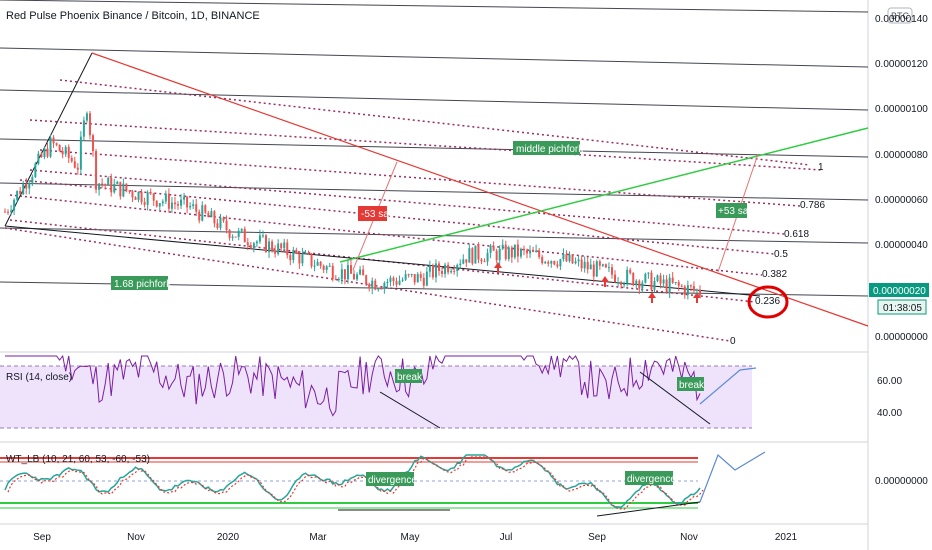  Describe the element at coordinates (506, 537) in the screenshot. I see `time-tick: Jul` at that location.